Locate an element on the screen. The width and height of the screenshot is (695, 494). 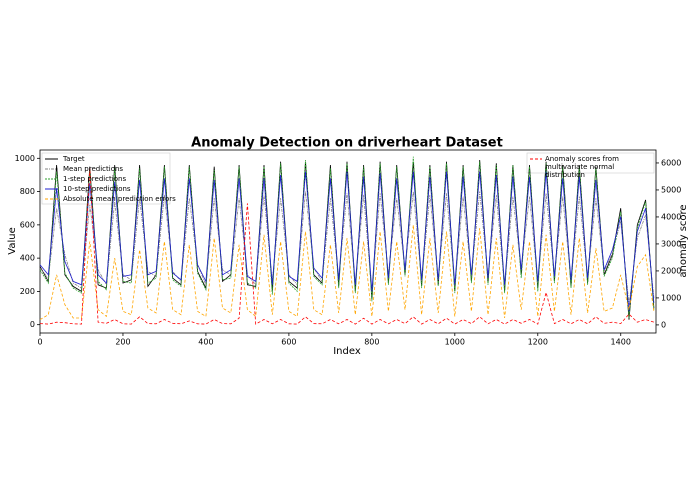
legend-label: Absolute mean prediction errors is located at coordinates (119, 199).